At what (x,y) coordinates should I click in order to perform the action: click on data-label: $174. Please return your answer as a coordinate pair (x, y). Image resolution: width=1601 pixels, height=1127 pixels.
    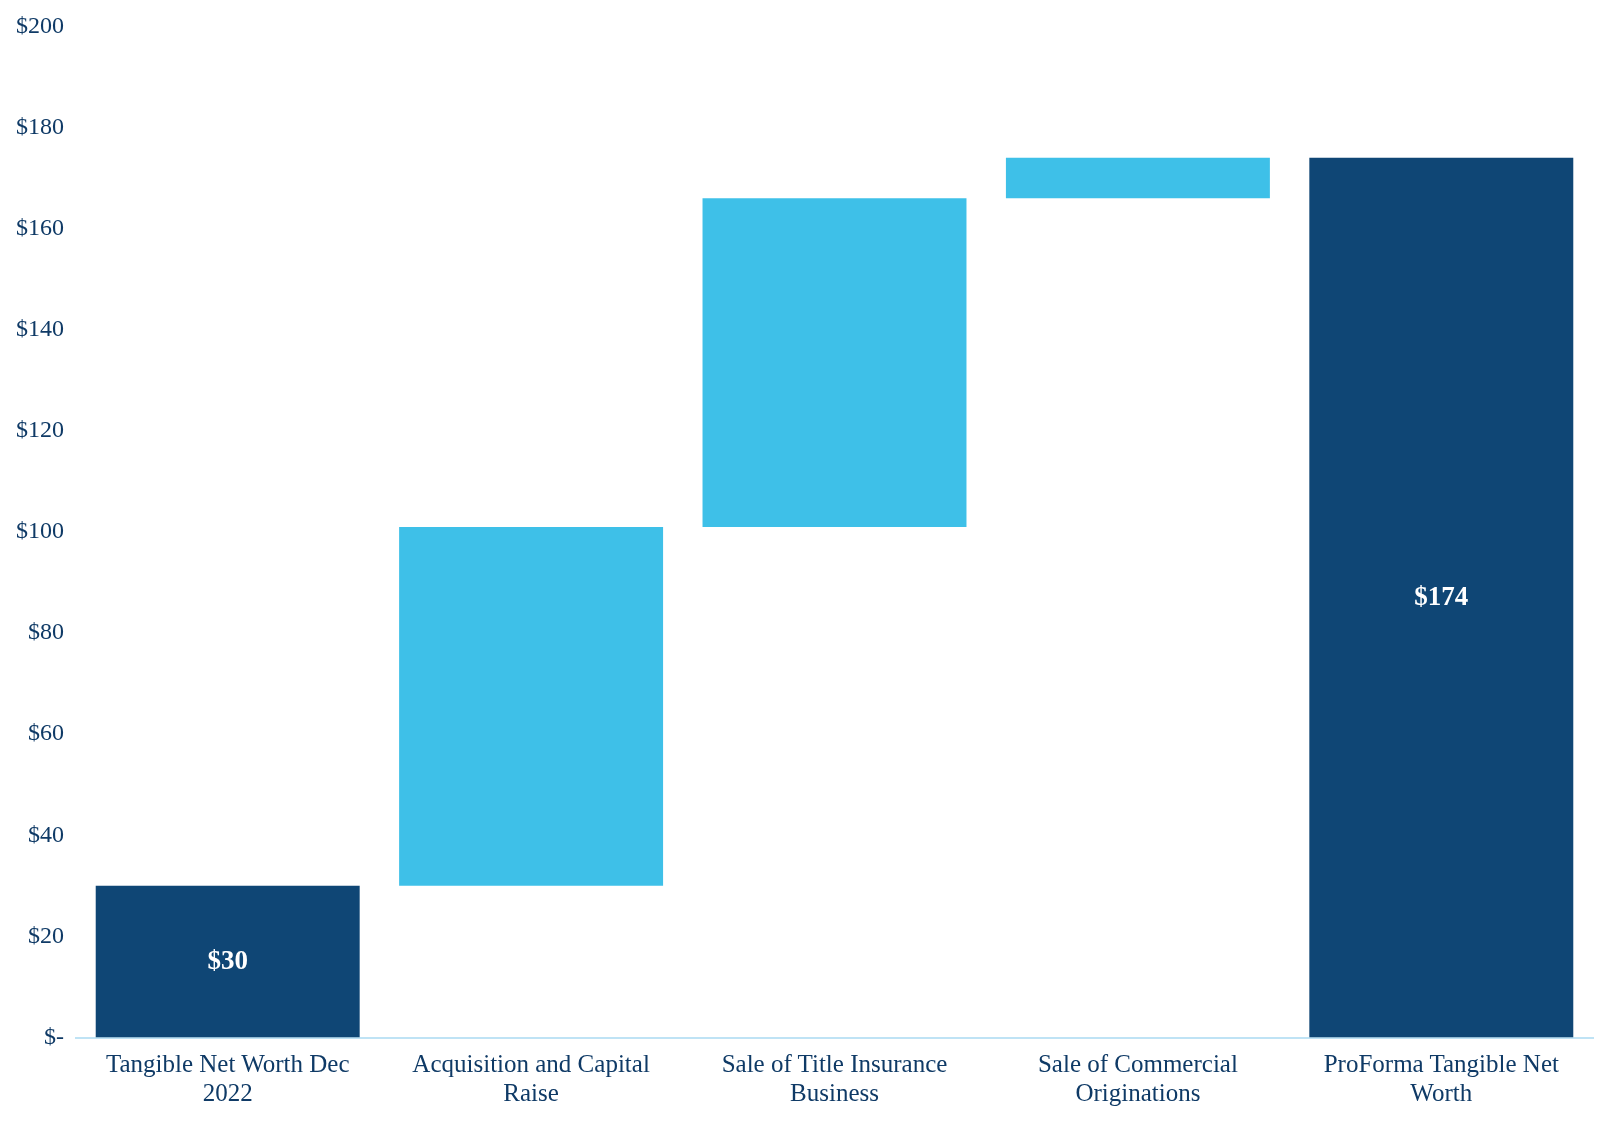
    Looking at the image, I should click on (1441, 595).